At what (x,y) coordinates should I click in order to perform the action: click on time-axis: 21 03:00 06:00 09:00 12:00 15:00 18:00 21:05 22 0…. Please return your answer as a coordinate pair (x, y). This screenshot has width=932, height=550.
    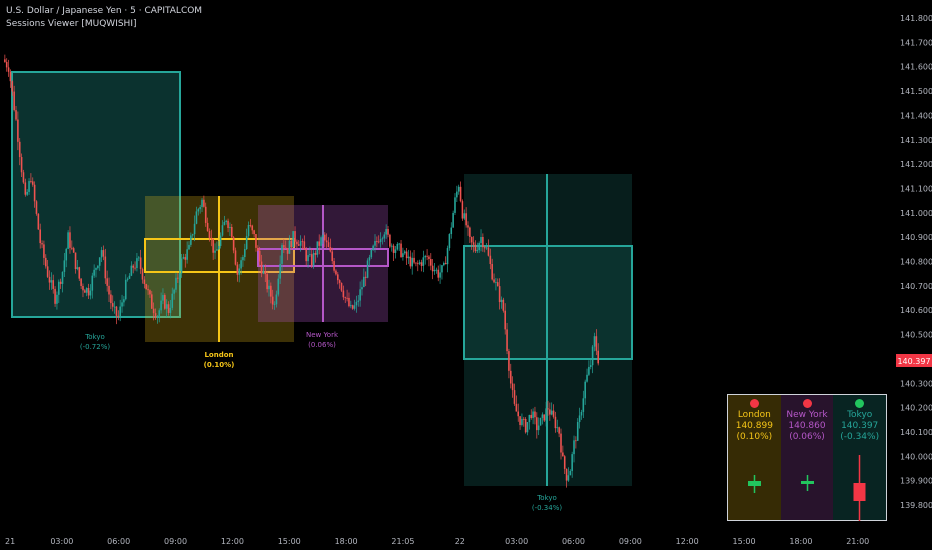
    Looking at the image, I should click on (437, 541).